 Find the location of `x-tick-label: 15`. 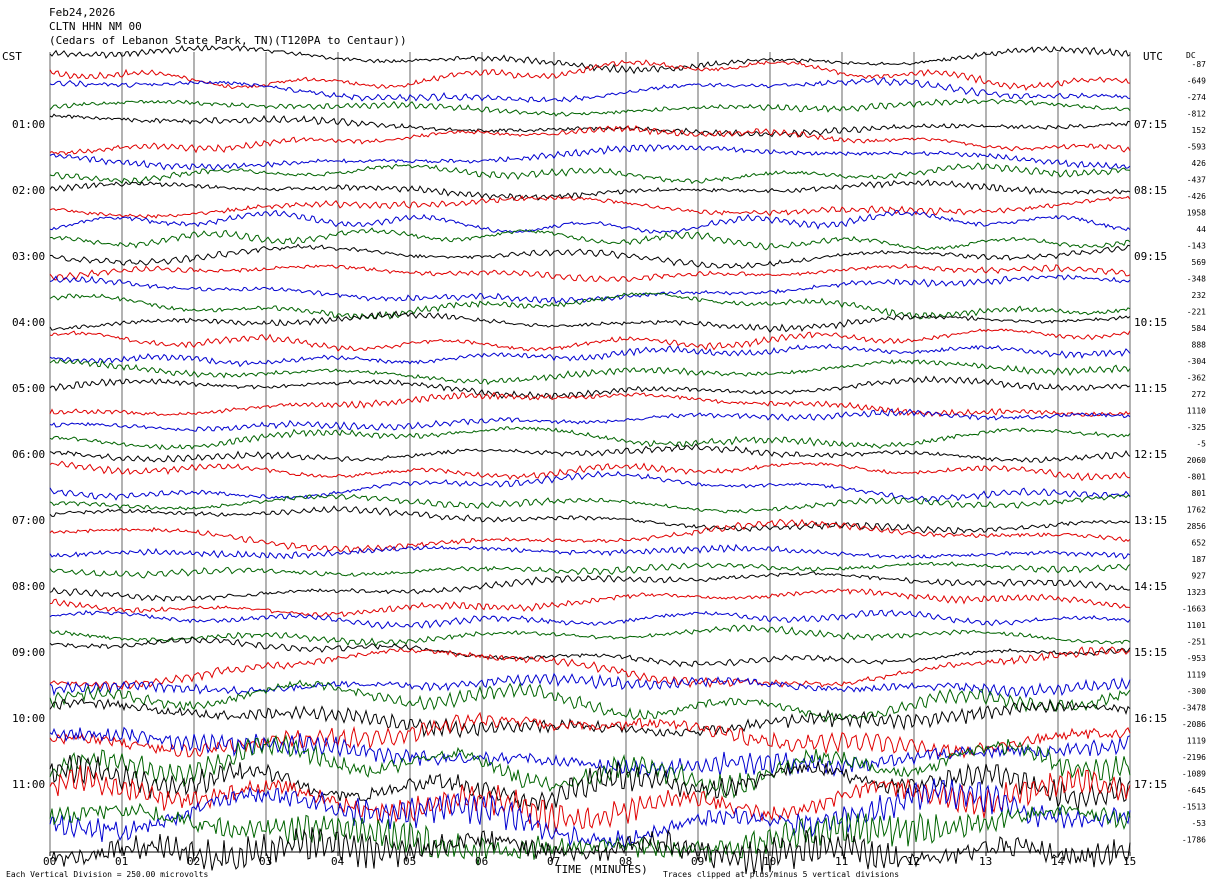

x-tick-label: 15 is located at coordinates (1129, 861).